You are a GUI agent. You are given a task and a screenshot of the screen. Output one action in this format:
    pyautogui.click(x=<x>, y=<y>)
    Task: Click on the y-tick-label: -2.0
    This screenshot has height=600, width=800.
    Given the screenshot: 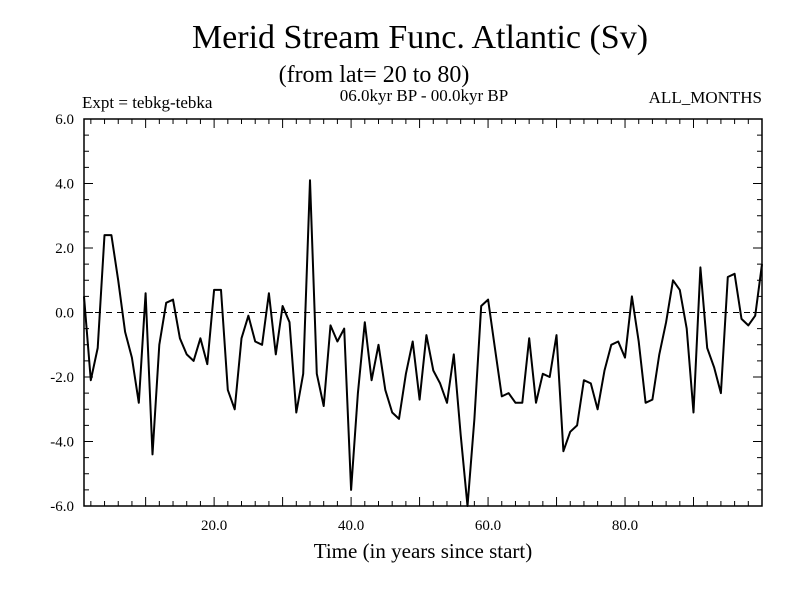 What is the action you would take?
    pyautogui.click(x=62, y=378)
    